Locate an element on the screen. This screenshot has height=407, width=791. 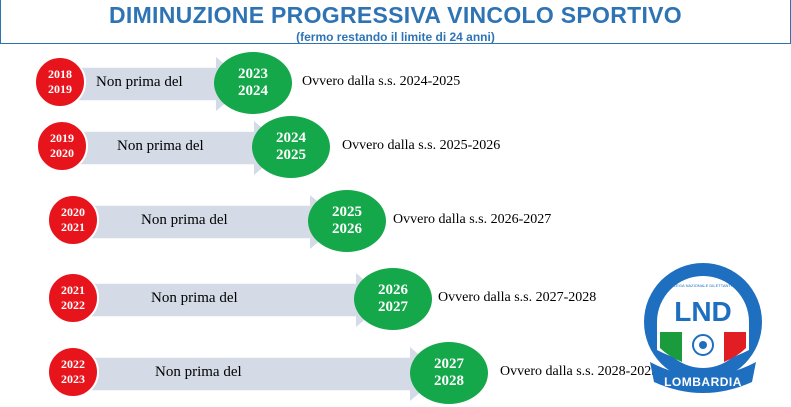
to-year-a: 2023 is located at coordinates (253, 74).